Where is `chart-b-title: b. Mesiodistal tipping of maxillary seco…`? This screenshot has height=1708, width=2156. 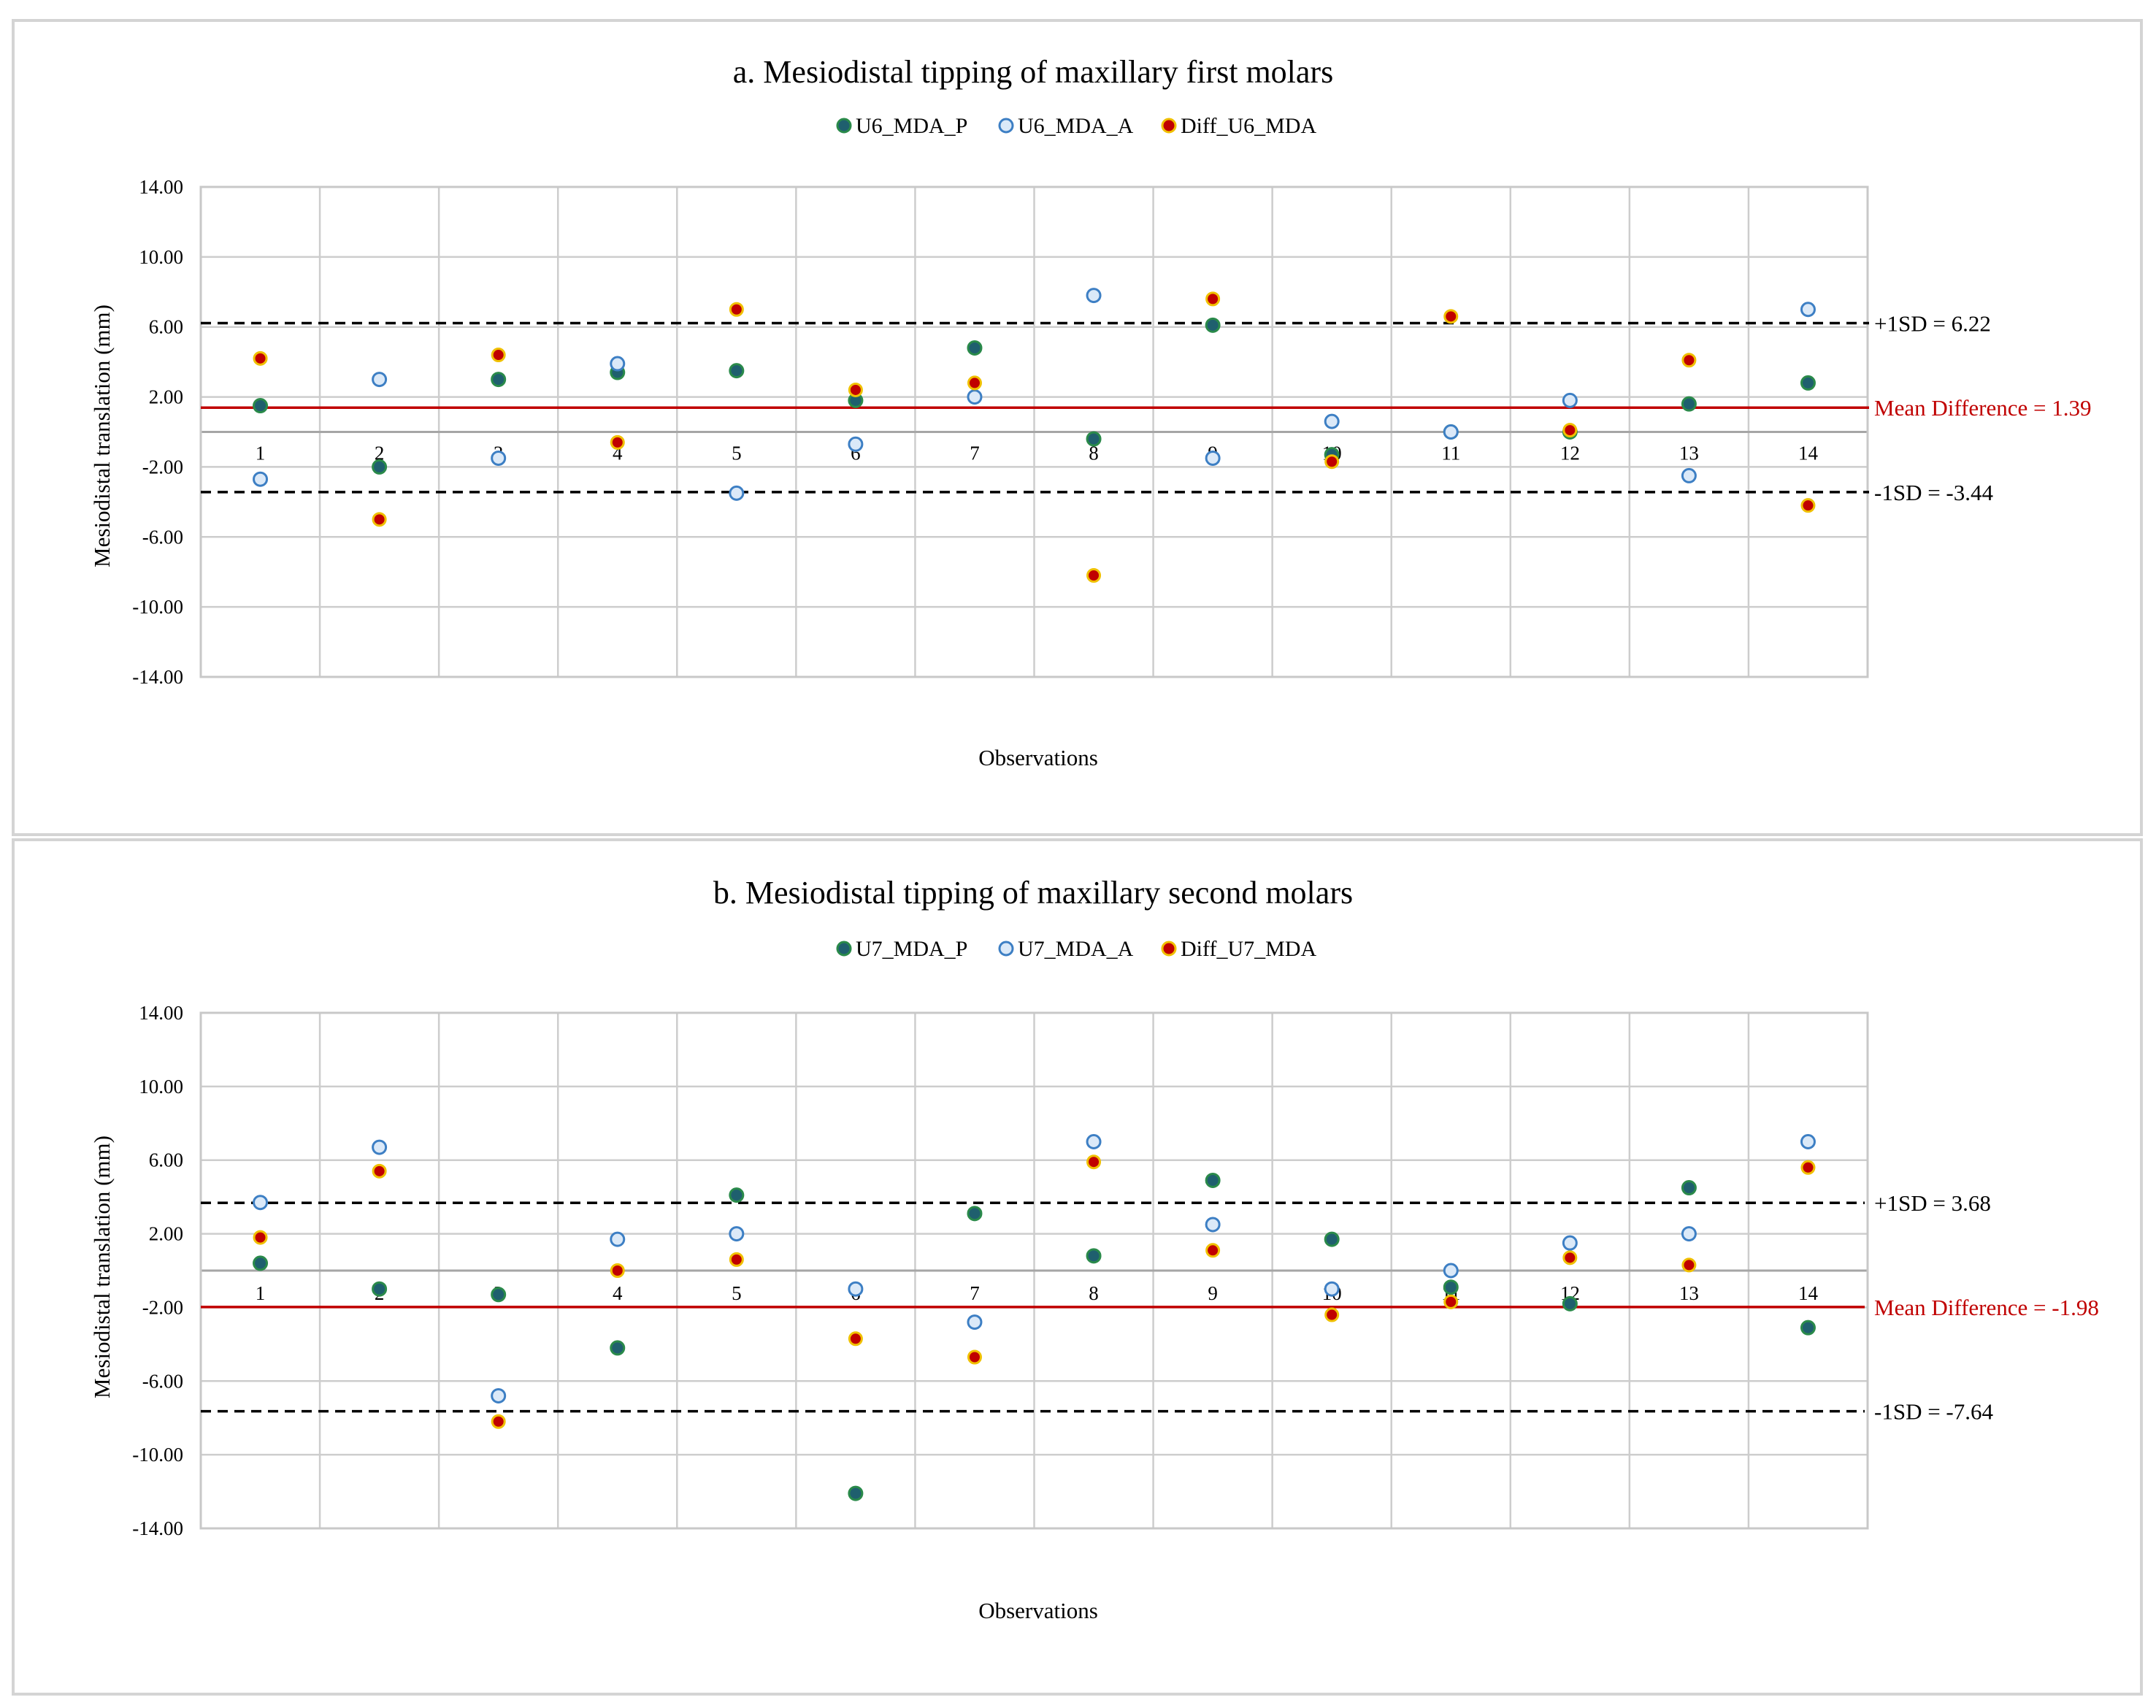
chart-b-title: b. Mesiodistal tipping of maxillary seco… is located at coordinates (1033, 893).